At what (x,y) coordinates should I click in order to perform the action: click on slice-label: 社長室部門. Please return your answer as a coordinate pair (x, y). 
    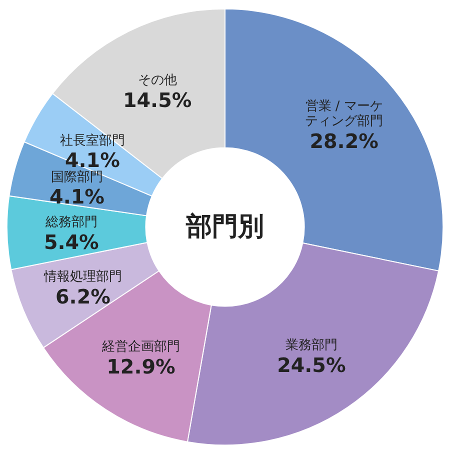
    Looking at the image, I should click on (92, 140).